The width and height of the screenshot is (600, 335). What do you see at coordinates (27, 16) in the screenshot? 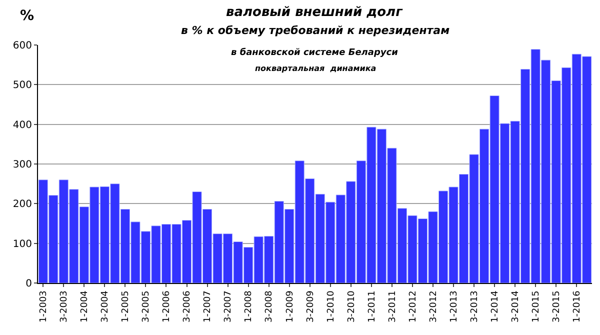
I see `y-axis-title: %` at bounding box center [27, 16].